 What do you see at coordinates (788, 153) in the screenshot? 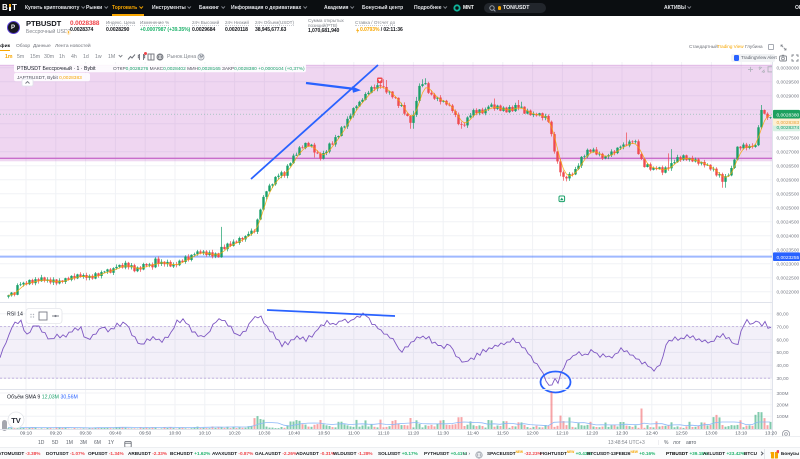
I see `svg-text: 0,0027000` at bounding box center [788, 153].